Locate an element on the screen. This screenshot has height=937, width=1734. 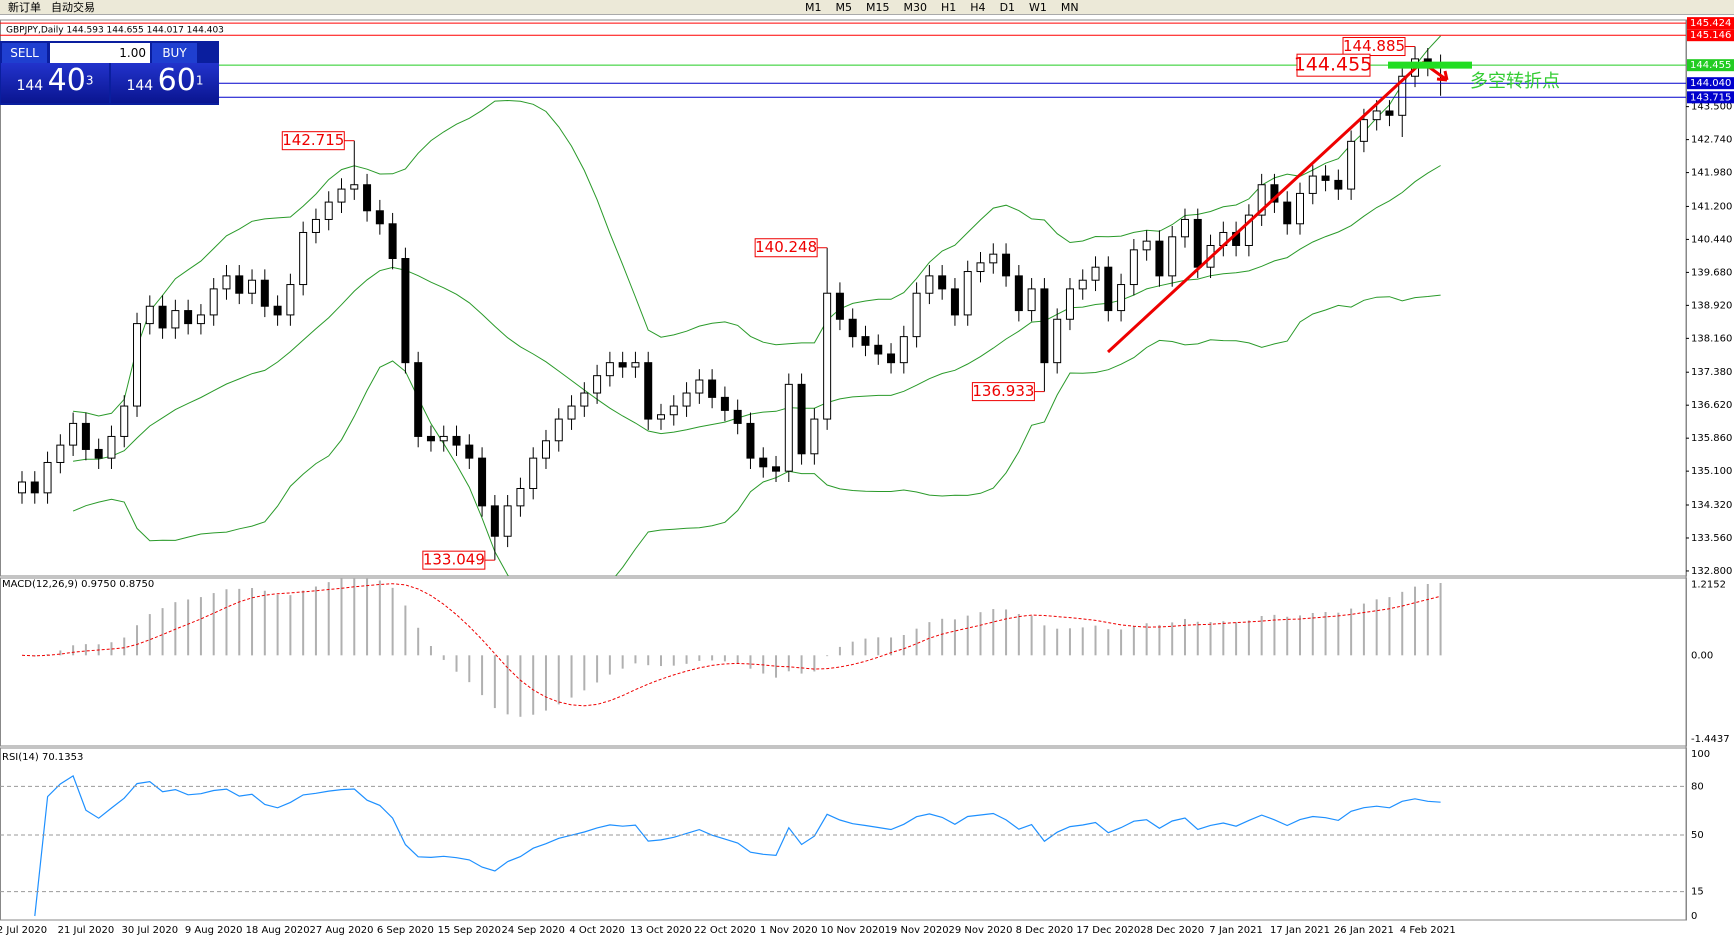
x-tick-label: 29 Nov 2020 is located at coordinates (980, 930).